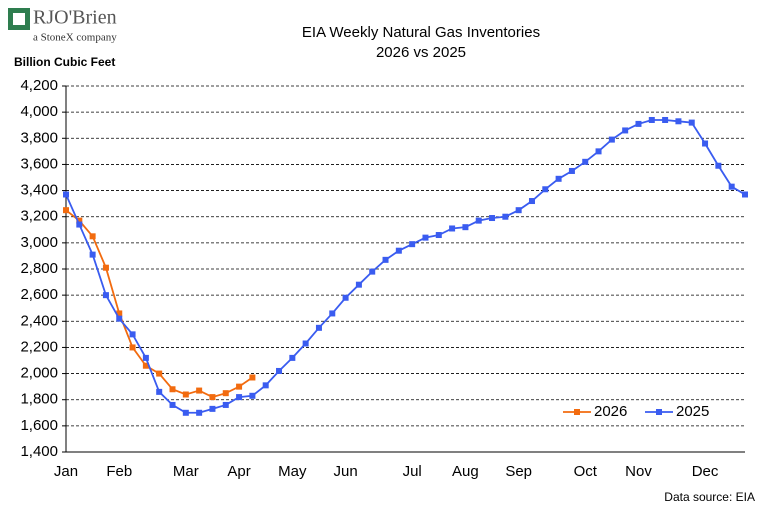  I want to click on x-tick-label: Aug, so click(465, 471).